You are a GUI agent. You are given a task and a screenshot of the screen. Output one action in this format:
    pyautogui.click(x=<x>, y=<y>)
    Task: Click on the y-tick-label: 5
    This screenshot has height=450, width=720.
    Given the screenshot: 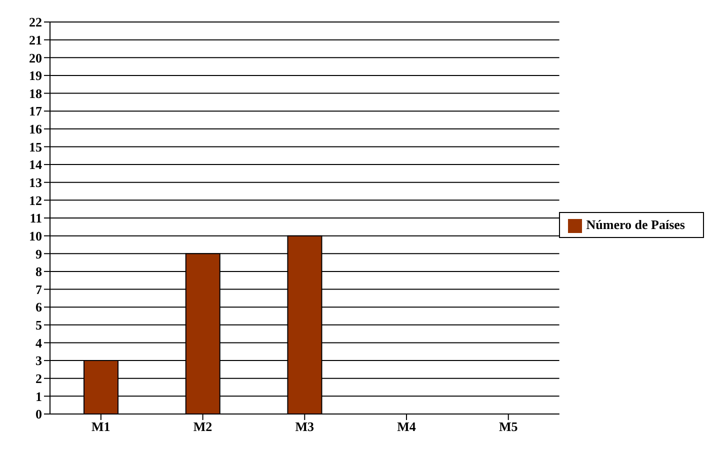 What is the action you would take?
    pyautogui.click(x=39, y=325)
    